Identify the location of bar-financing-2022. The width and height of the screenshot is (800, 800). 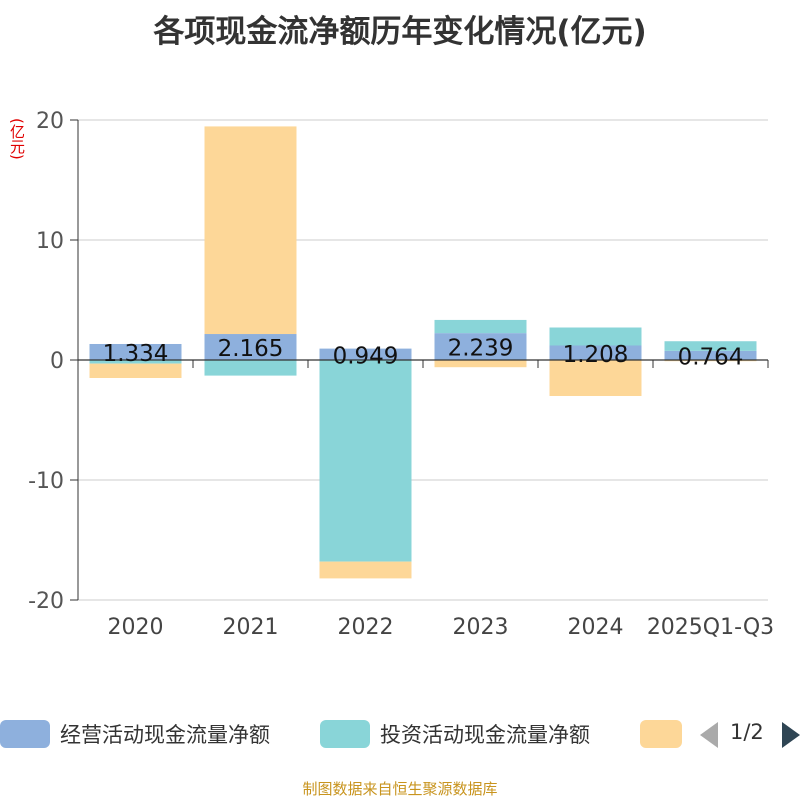
(365, 570).